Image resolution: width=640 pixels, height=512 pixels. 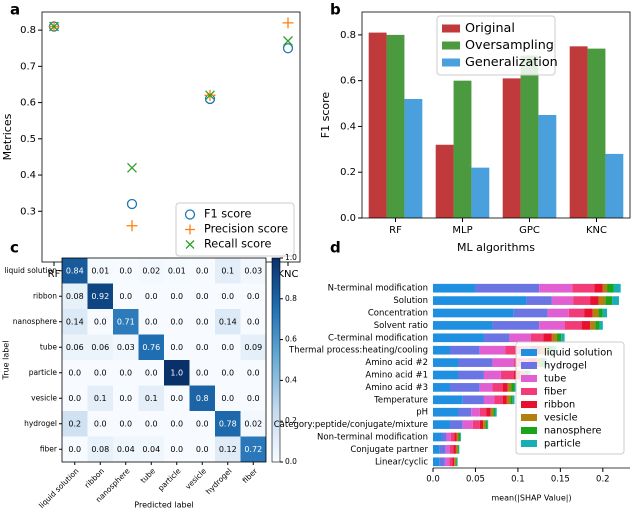 I want to click on legend-marker, so click(x=190, y=214).